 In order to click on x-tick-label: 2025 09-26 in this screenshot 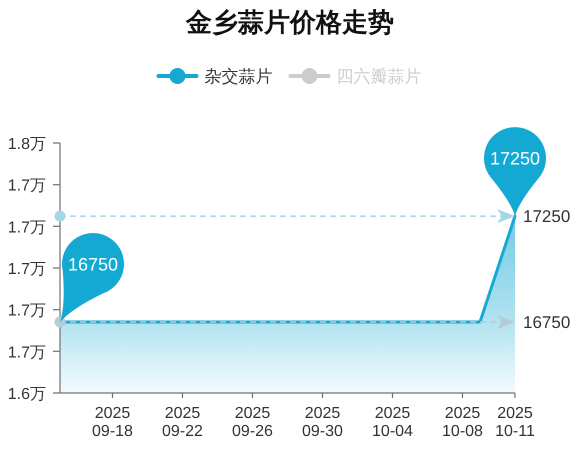, I will do `click(253, 422)`.